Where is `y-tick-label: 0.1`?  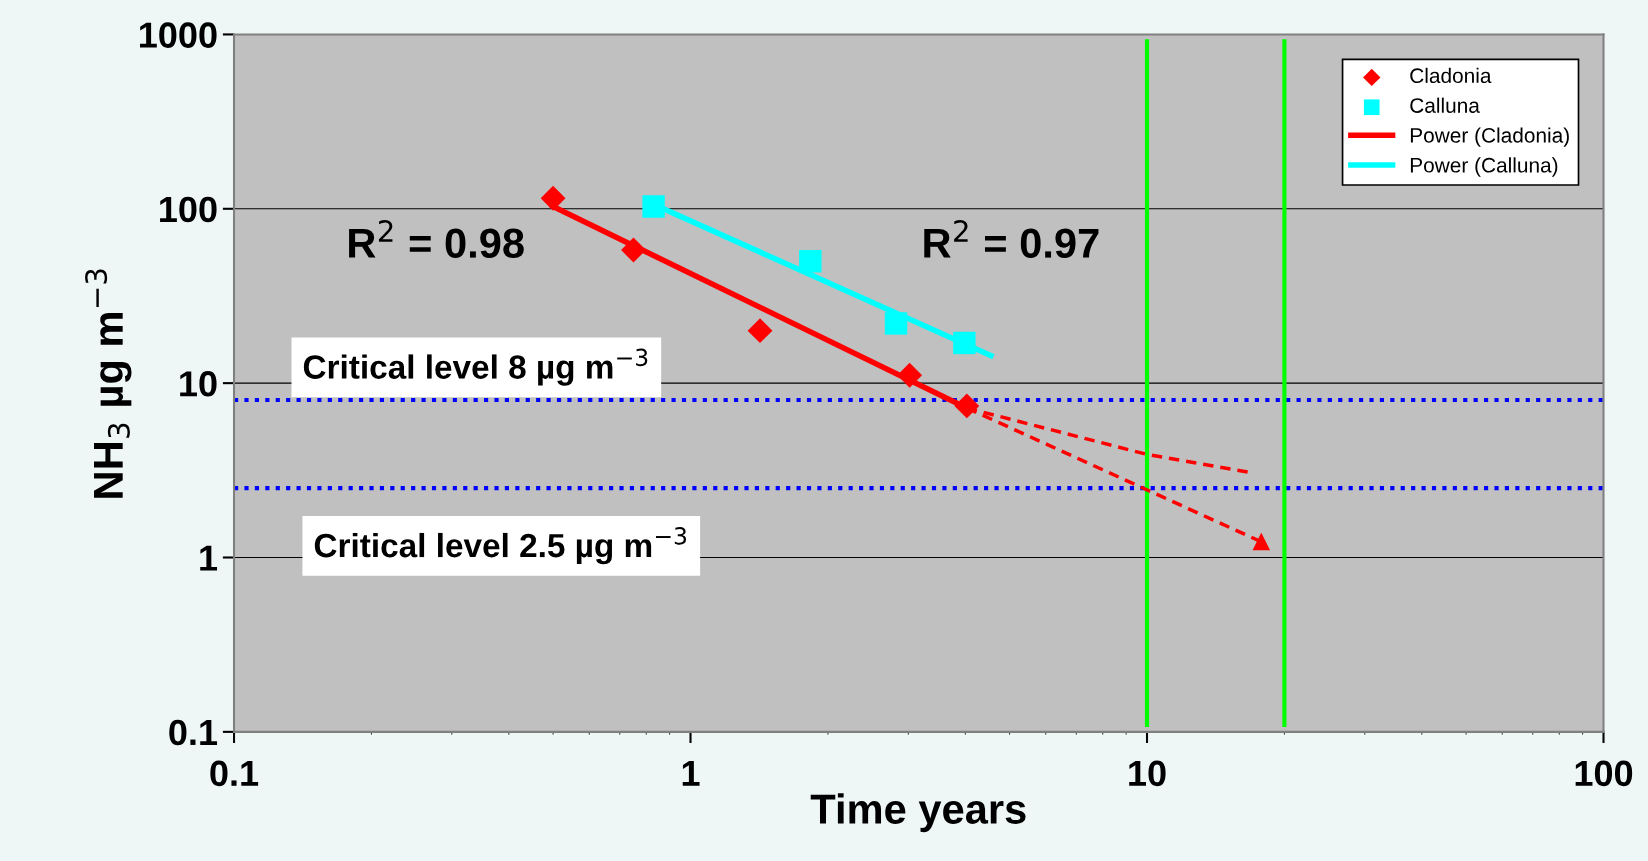
y-tick-label: 0.1 is located at coordinates (193, 732).